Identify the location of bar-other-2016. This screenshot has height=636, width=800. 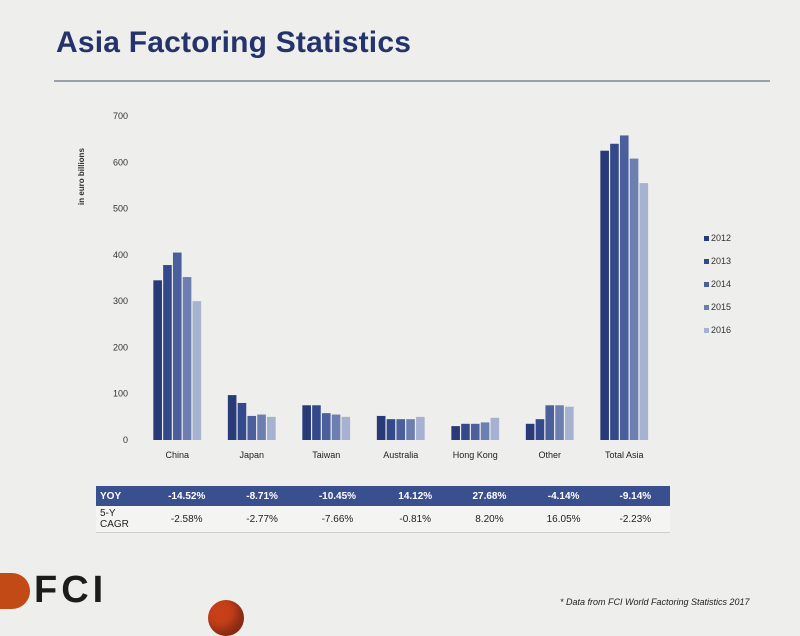
(569, 423).